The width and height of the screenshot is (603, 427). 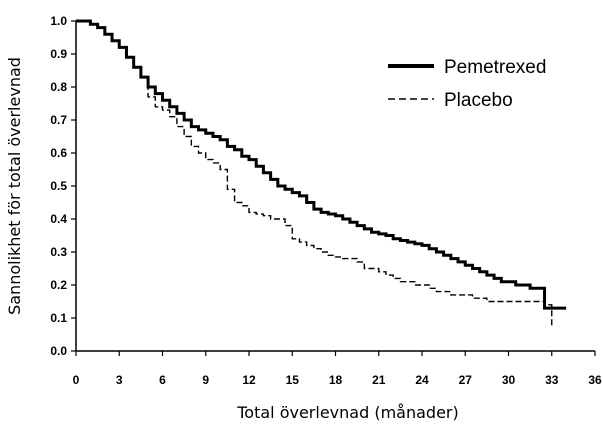 I want to click on y-tick-label: 0.8, so click(x=58, y=87).